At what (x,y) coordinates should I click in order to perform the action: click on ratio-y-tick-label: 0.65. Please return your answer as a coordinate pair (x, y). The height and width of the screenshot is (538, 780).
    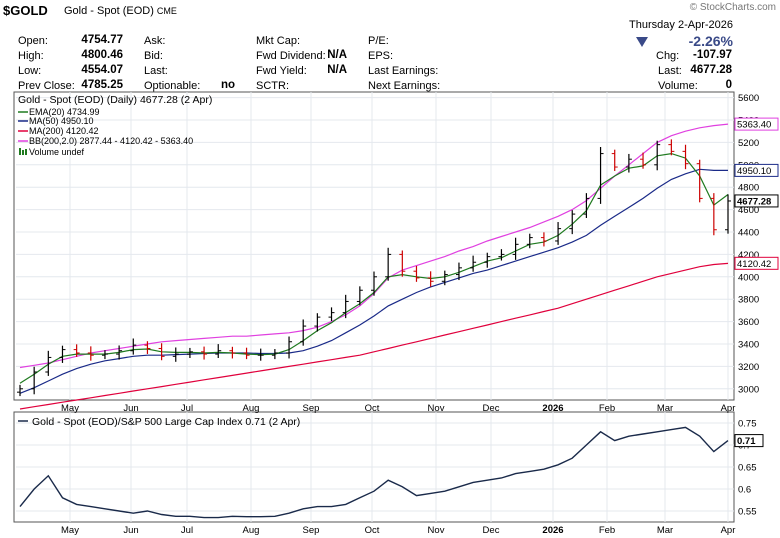
    Looking at the image, I should click on (747, 468).